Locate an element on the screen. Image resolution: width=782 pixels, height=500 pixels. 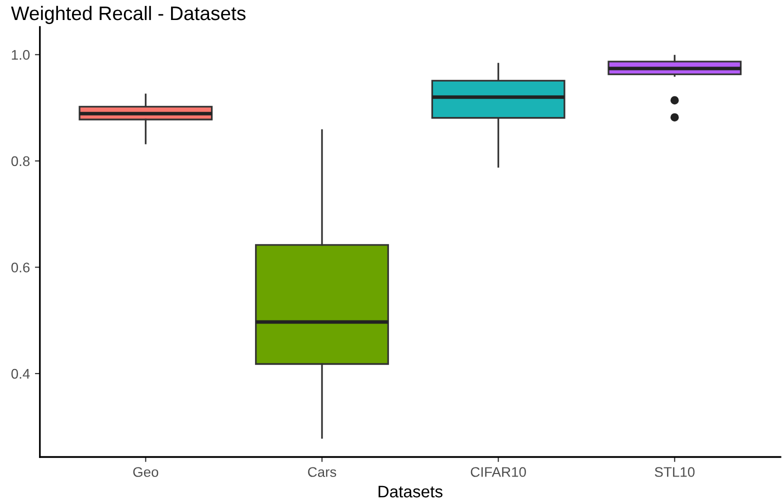
x-tick-label: Cars is located at coordinates (322, 472).